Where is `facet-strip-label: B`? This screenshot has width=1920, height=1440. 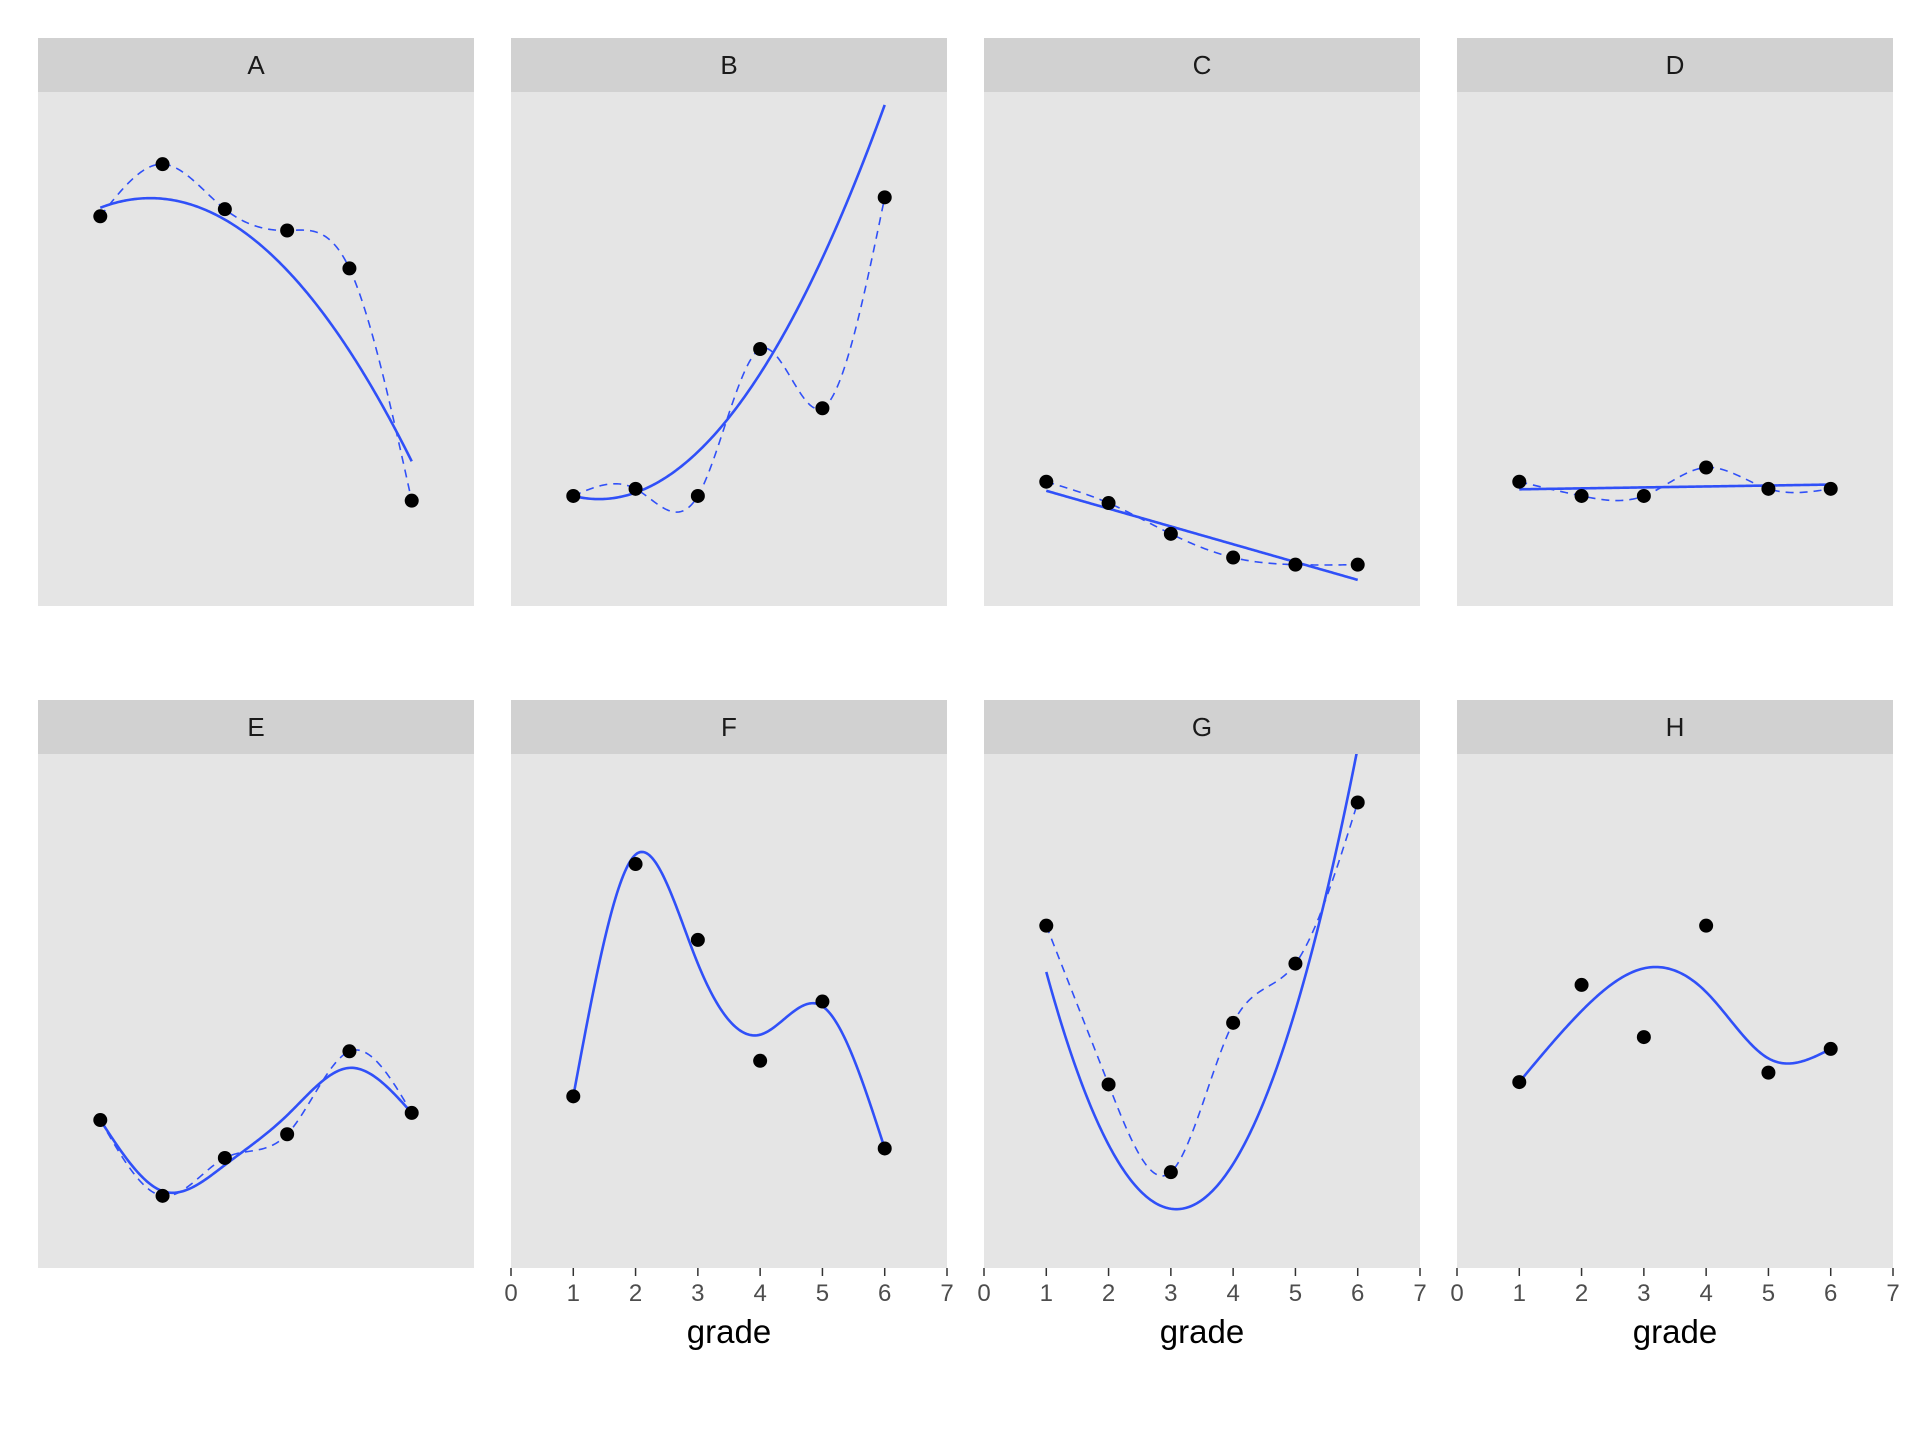 facet-strip-label: B is located at coordinates (728, 65).